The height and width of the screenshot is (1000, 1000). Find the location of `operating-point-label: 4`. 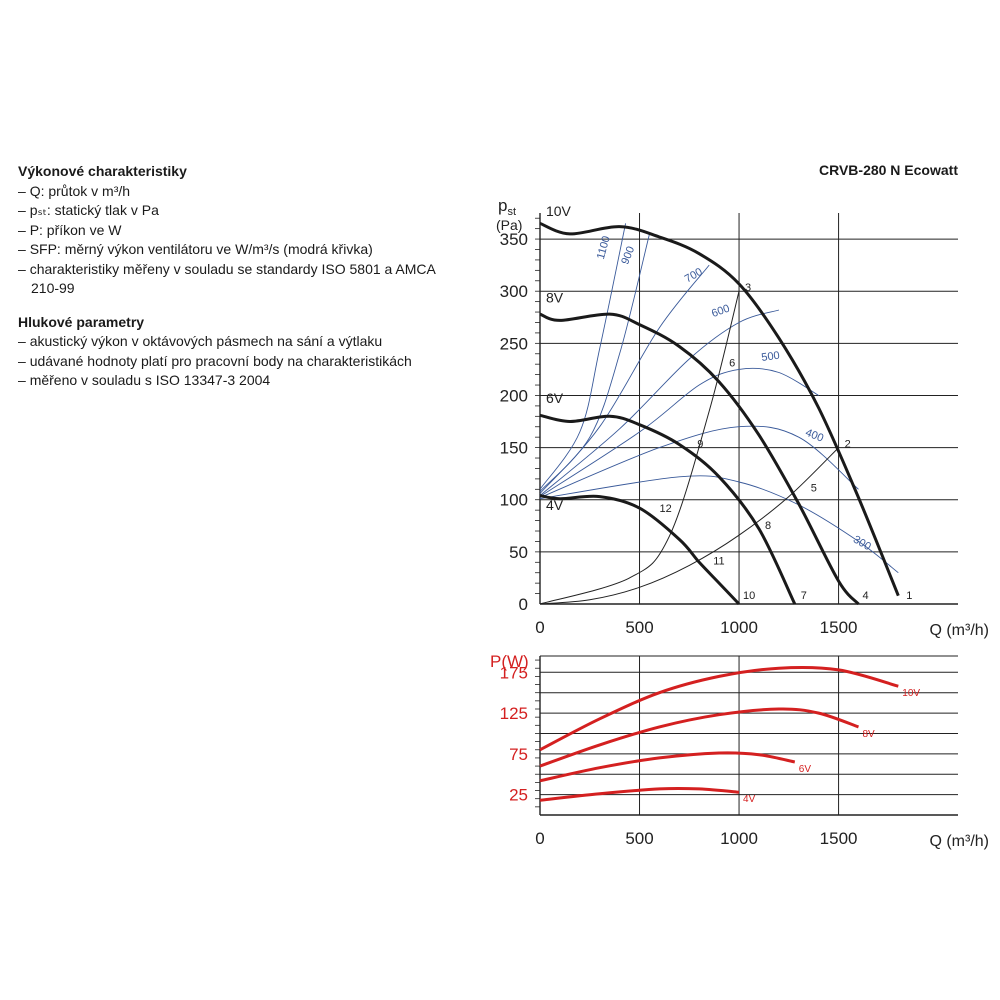

operating-point-label: 4 is located at coordinates (865, 596).